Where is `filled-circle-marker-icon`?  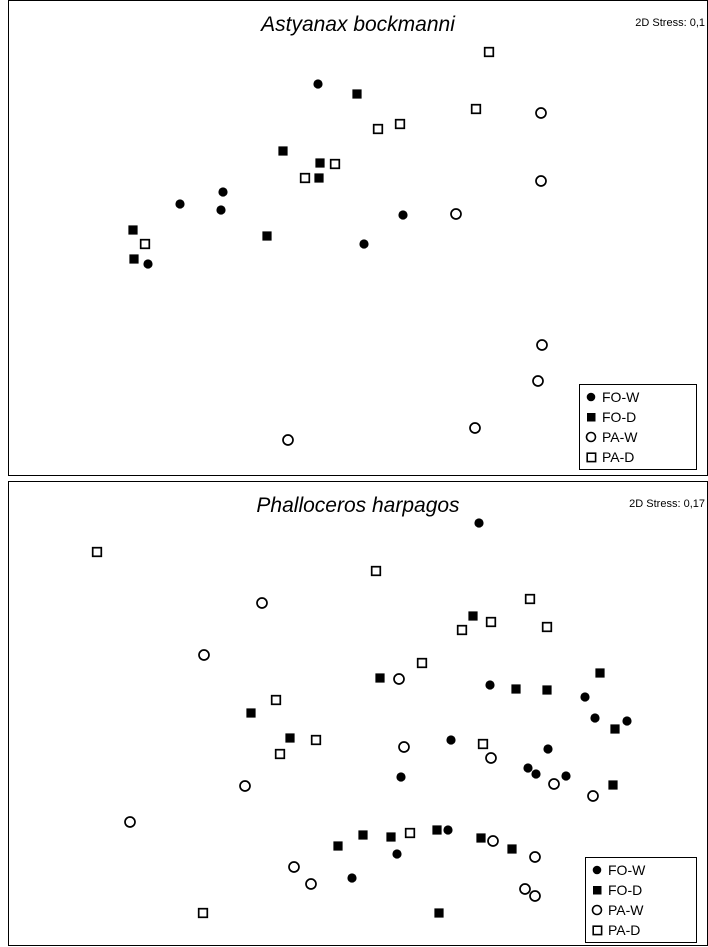 filled-circle-marker-icon is located at coordinates (591, 397).